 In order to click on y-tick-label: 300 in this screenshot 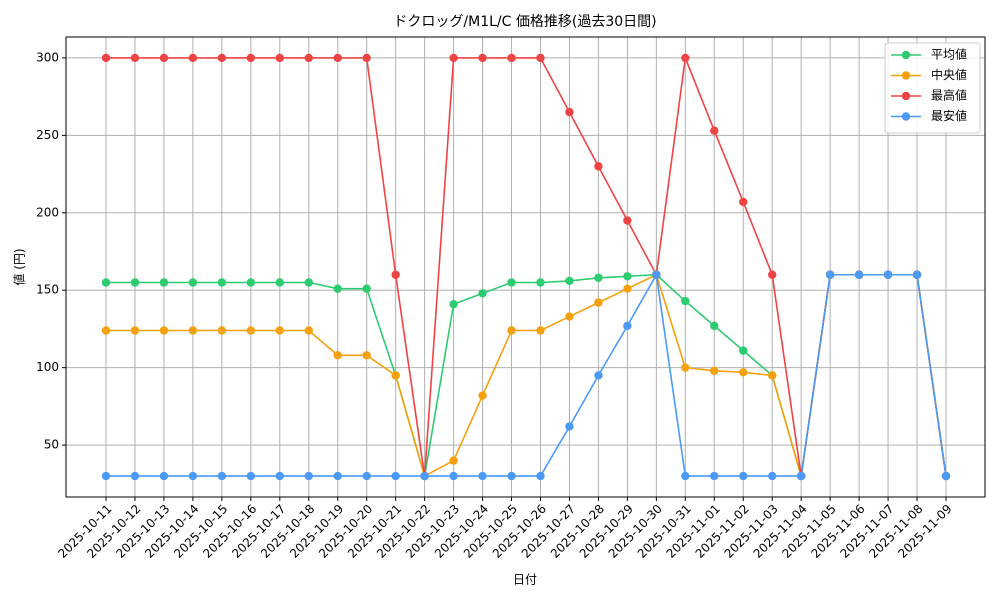, I will do `click(47, 57)`.